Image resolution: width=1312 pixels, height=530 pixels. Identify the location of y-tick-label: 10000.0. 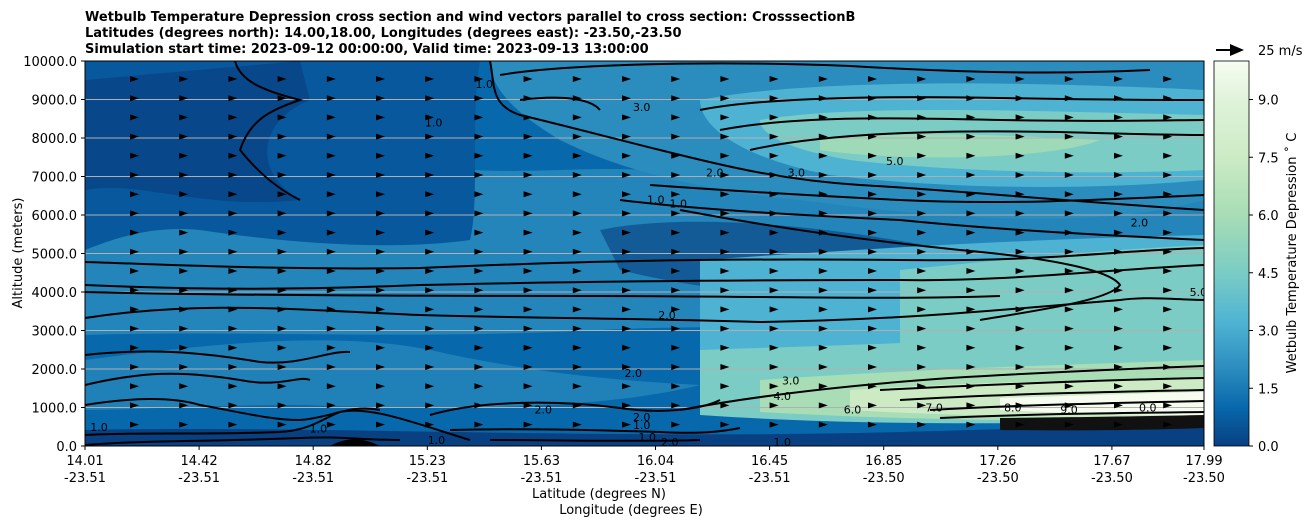
(50, 62).